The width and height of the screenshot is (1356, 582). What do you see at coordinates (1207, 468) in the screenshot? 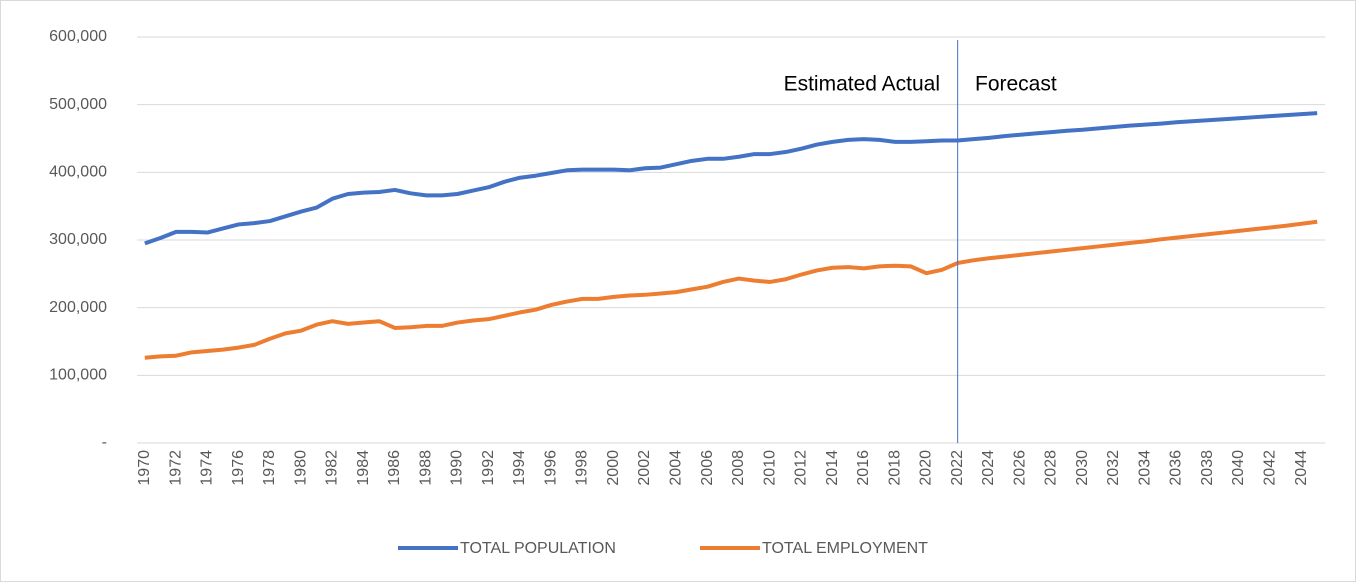
I see `x-tick-label: 2038` at bounding box center [1207, 468].